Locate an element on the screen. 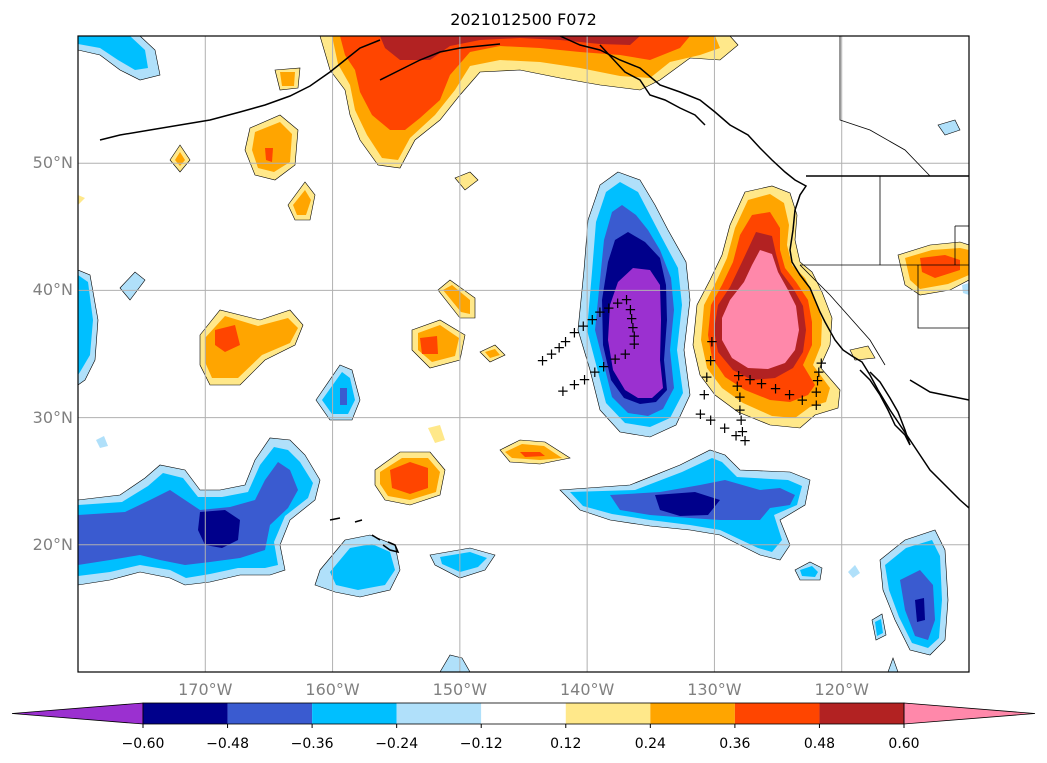  lon-tick-label: 120°W is located at coordinates (841, 689).